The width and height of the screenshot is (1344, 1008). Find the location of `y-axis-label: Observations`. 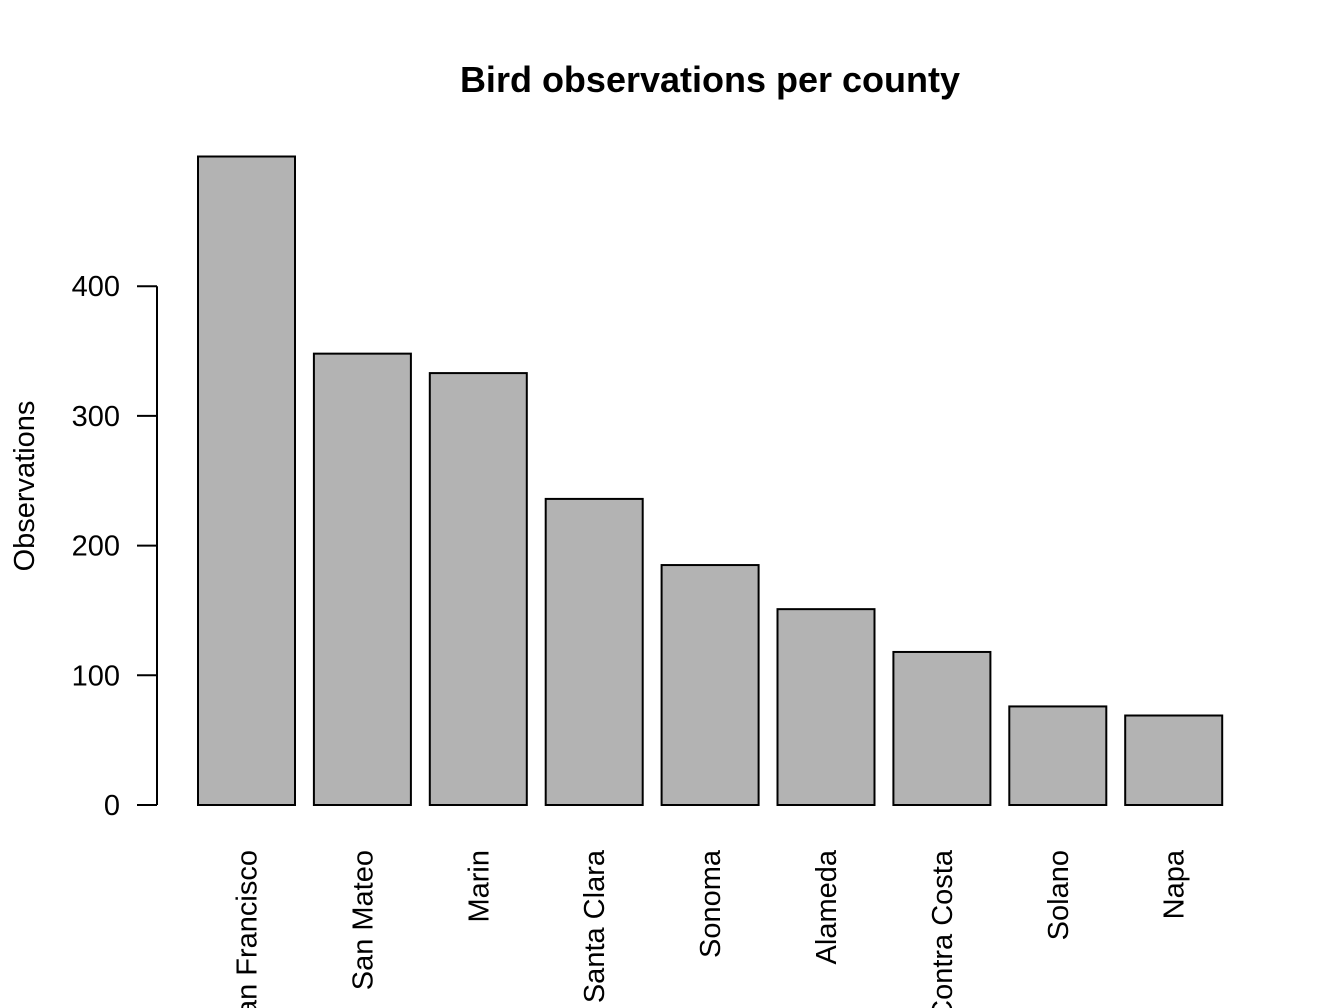

y-axis-label: Observations is located at coordinates (25, 486).